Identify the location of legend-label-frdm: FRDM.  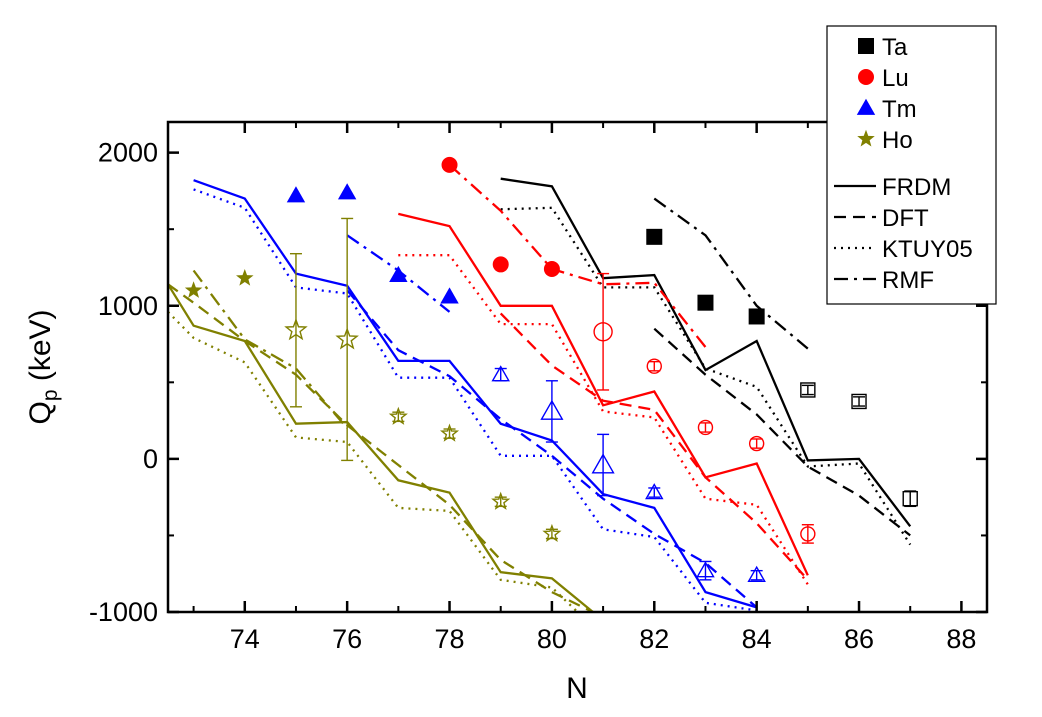
(916, 187).